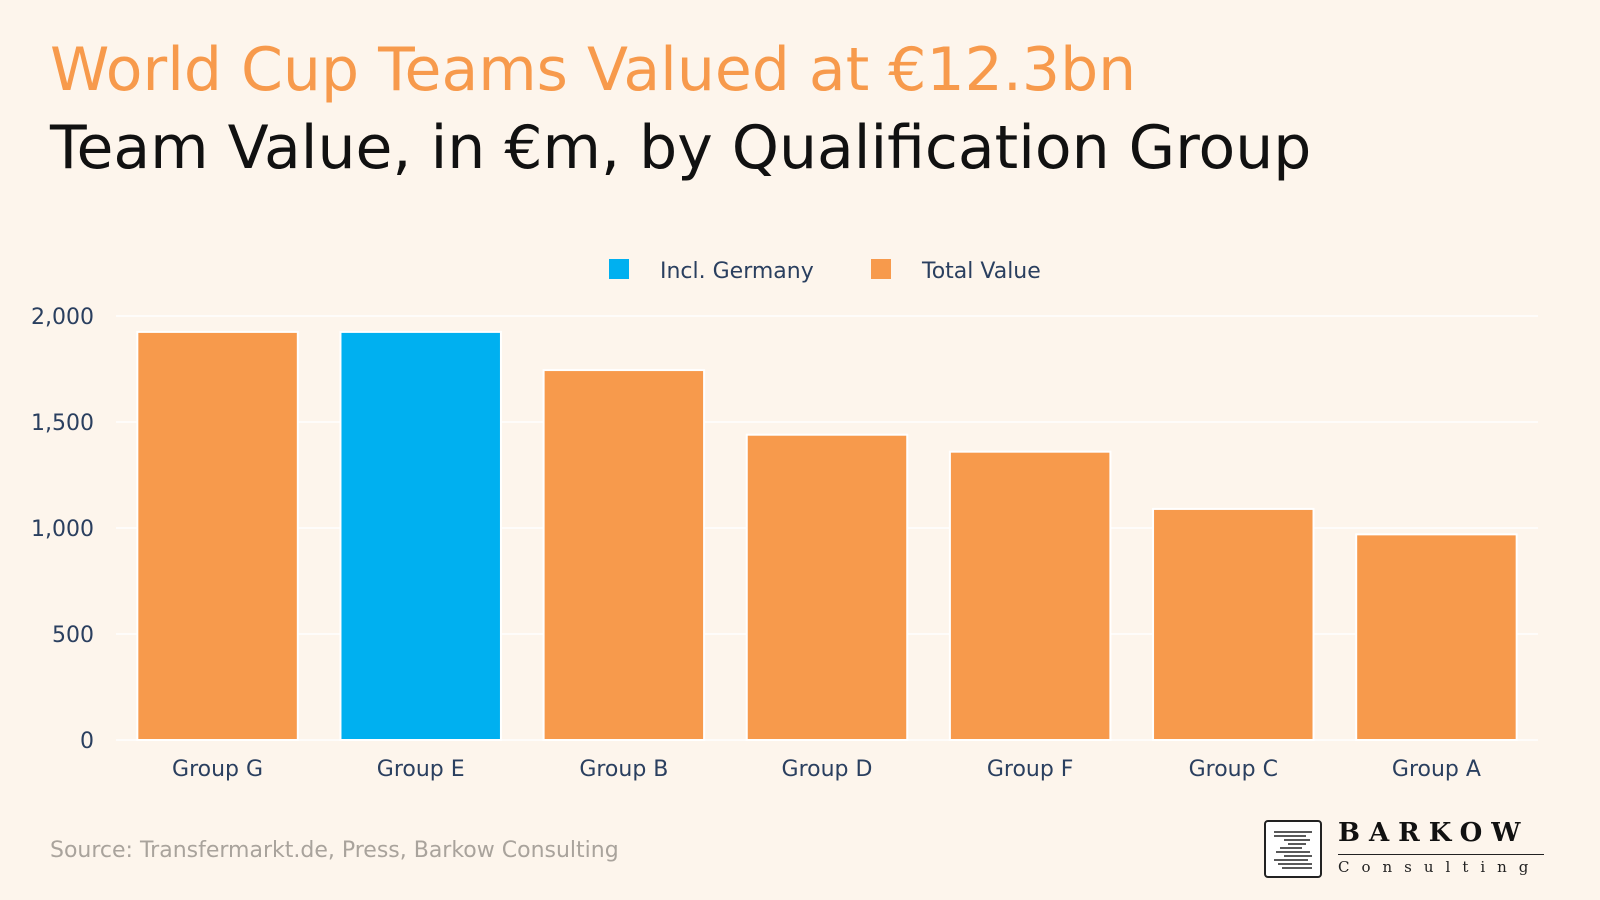  I want to click on barkow-logo-subtitle: Consulting, so click(1439, 867).